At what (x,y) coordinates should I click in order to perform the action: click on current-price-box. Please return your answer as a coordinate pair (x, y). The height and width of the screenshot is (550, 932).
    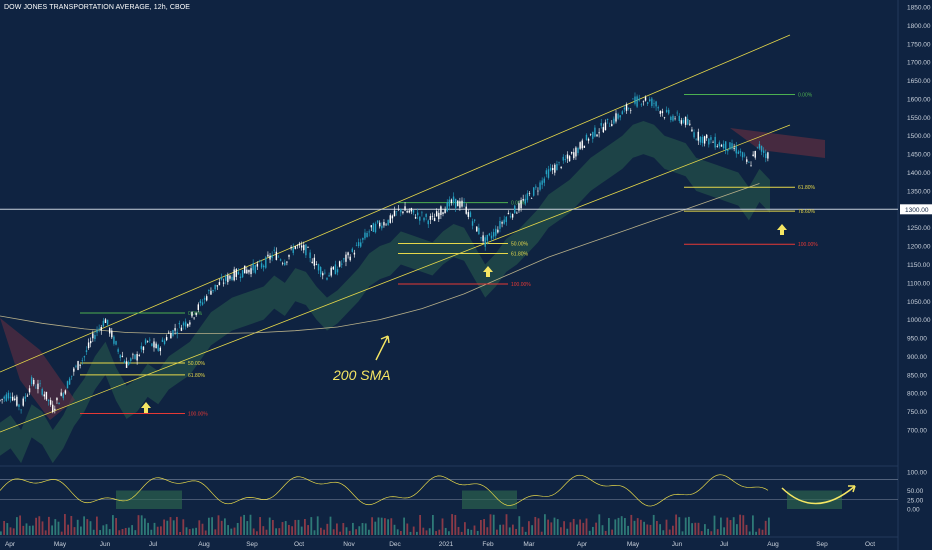
    Looking at the image, I should click on (916, 209).